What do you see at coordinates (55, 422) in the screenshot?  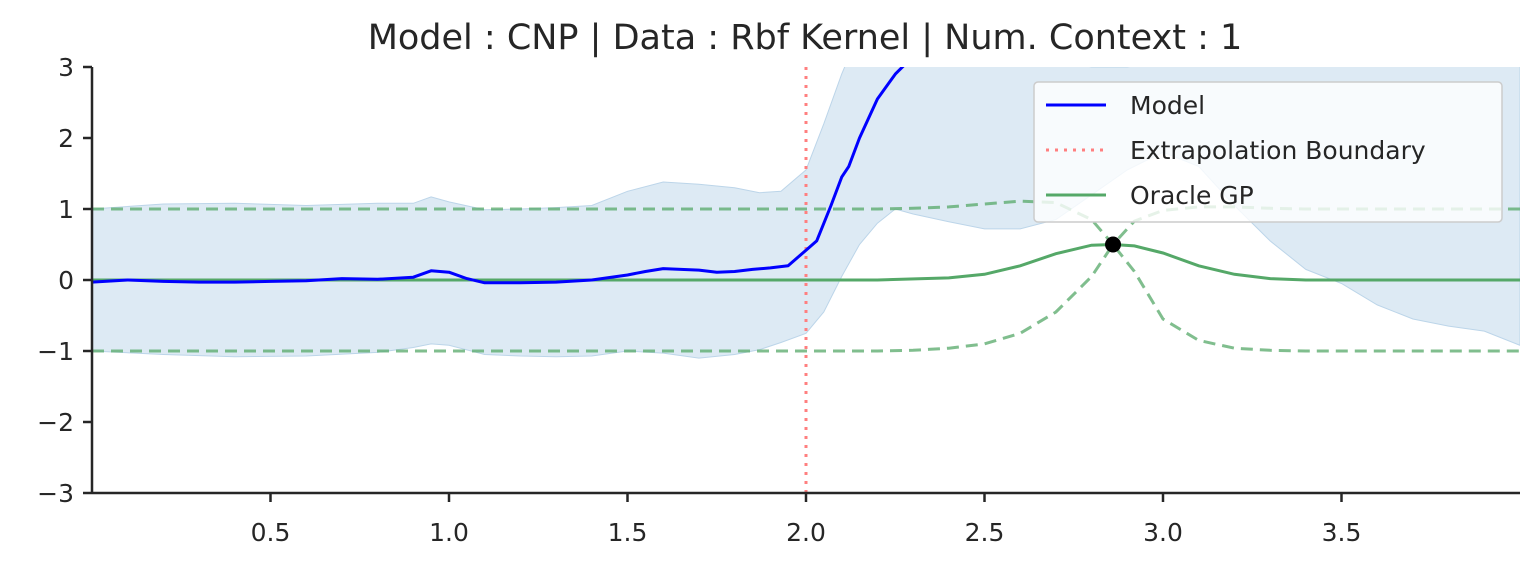 I see `y-tick-label: −2` at bounding box center [55, 422].